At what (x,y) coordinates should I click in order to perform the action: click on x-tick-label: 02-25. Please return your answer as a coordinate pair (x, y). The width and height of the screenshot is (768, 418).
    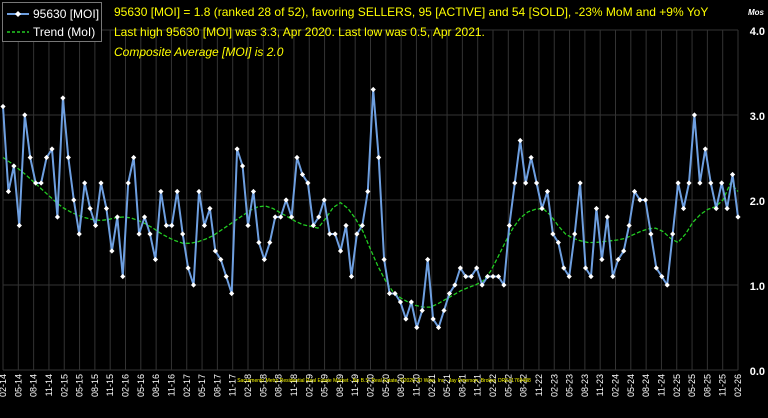
    Looking at the image, I should click on (677, 385).